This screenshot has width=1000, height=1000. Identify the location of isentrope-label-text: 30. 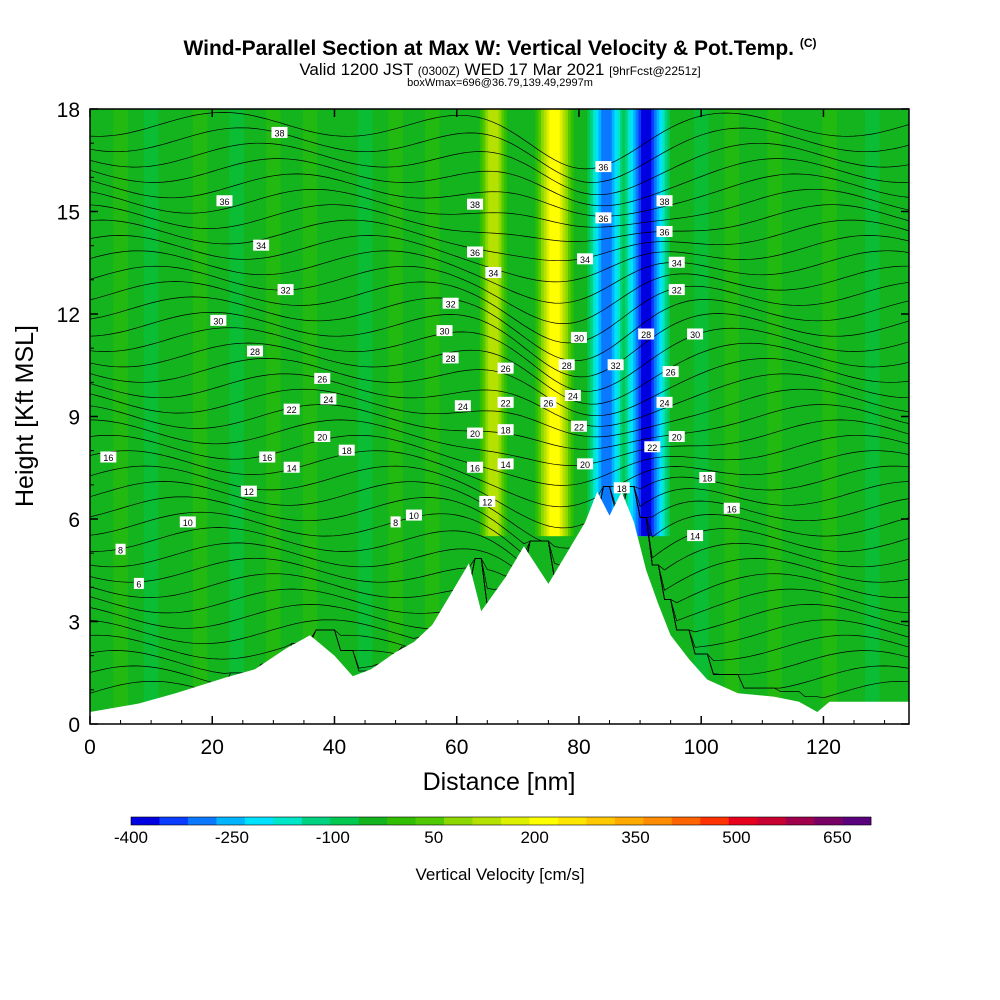
(579, 338).